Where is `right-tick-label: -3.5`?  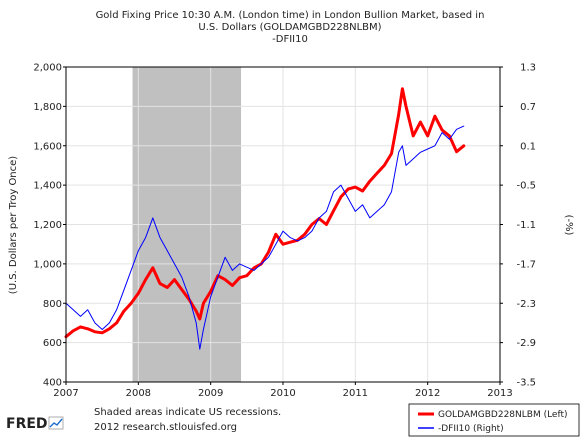 right-tick-label: -3.5 is located at coordinates (526, 383).